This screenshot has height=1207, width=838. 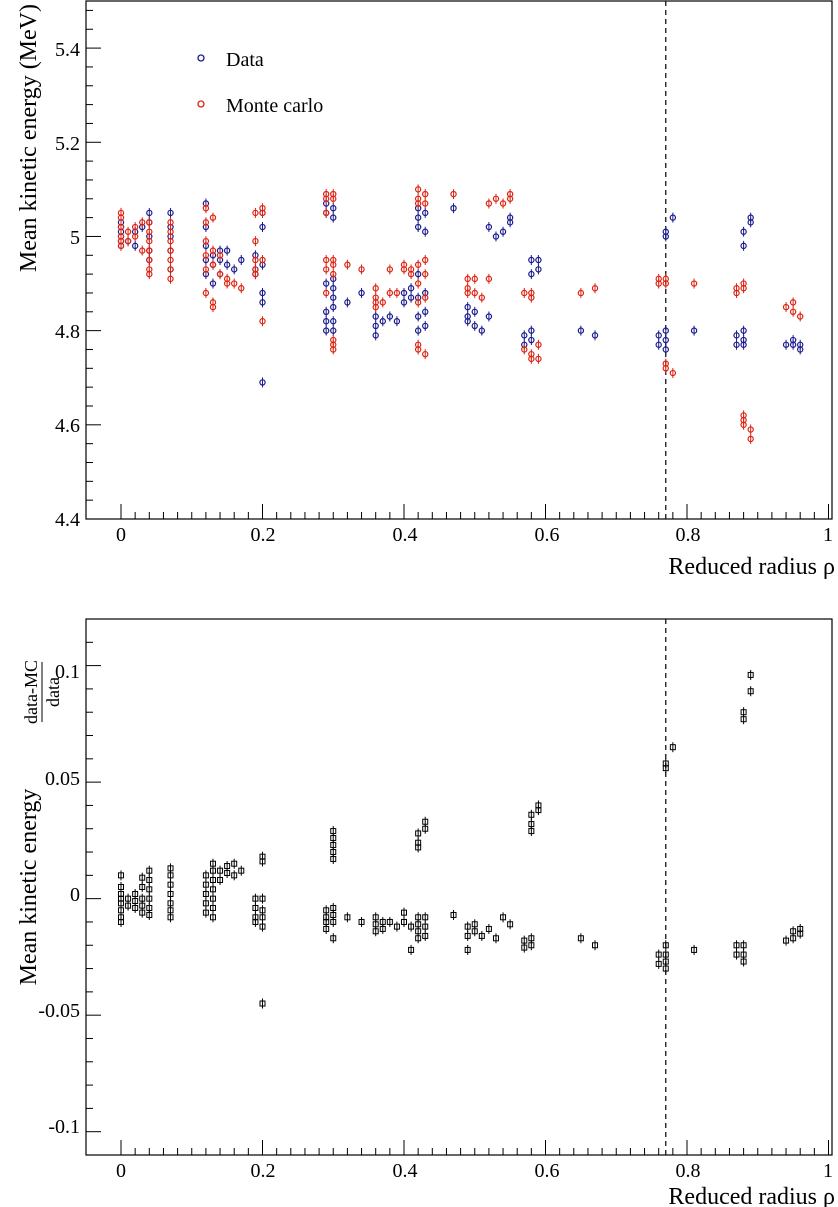 I want to click on fraction-numerator: data-MC, so click(x=31, y=692).